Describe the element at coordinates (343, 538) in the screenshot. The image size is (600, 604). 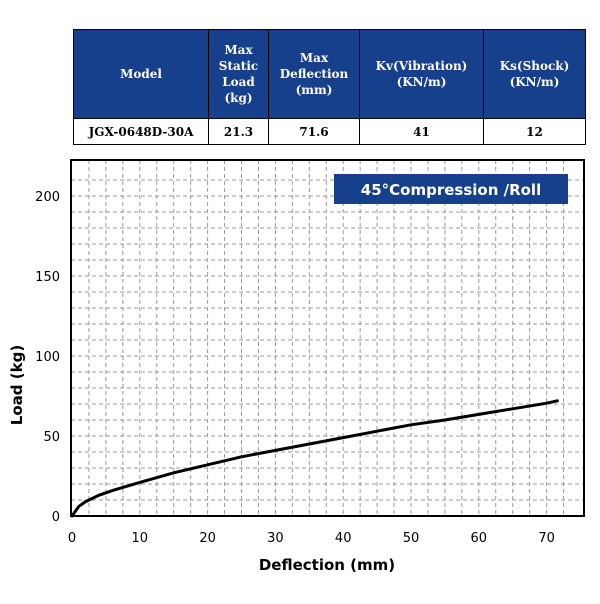
I see `x-tick-label: 40` at that location.